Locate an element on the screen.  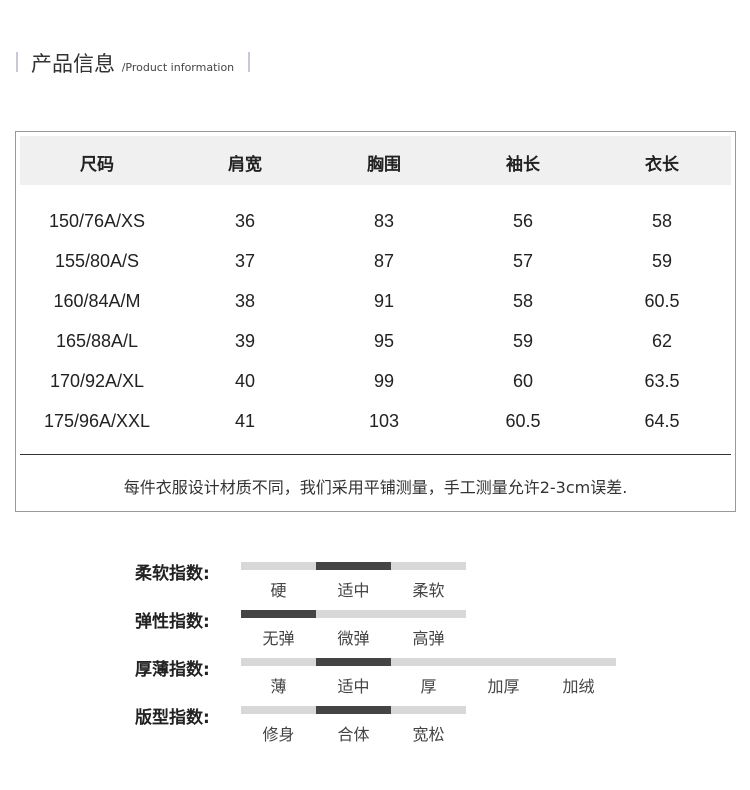
section-title: 产品信息 /Product information is located at coordinates (132, 63).